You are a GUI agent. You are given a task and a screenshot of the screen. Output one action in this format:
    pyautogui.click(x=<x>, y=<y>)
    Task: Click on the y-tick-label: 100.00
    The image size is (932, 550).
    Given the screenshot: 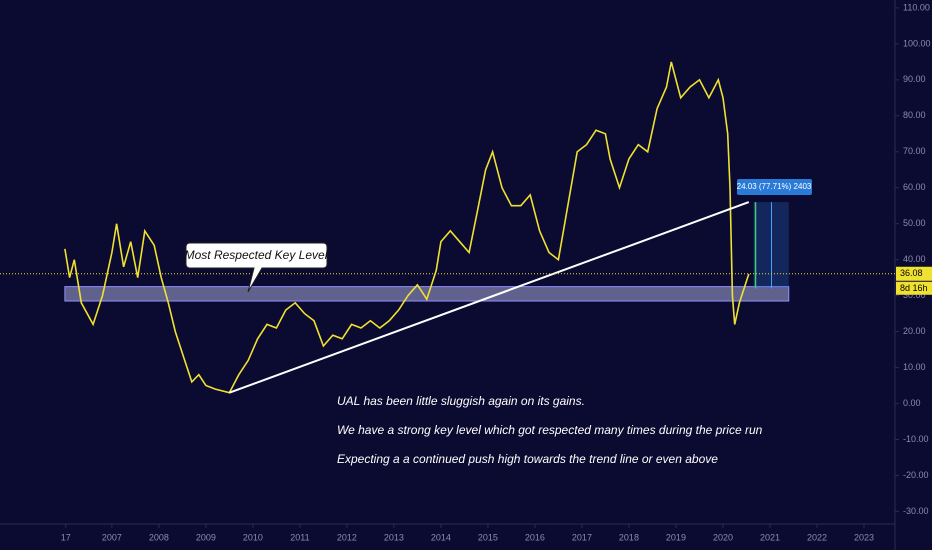 What is the action you would take?
    pyautogui.click(x=917, y=43)
    